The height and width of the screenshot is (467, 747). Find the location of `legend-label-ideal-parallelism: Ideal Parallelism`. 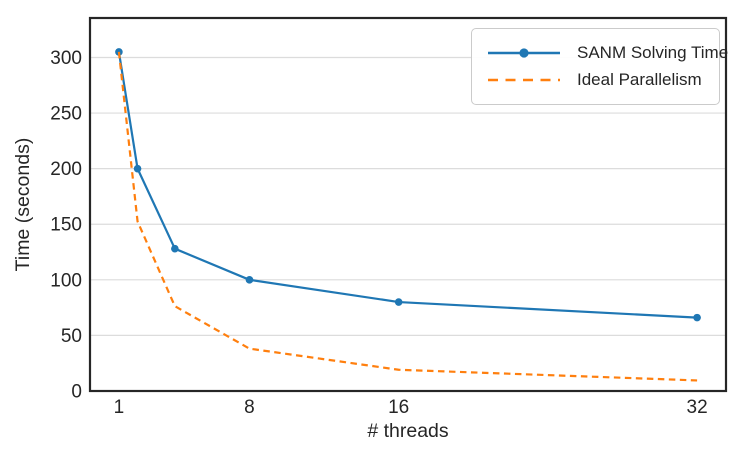

legend-label-ideal-parallelism: Ideal Parallelism is located at coordinates (639, 79).